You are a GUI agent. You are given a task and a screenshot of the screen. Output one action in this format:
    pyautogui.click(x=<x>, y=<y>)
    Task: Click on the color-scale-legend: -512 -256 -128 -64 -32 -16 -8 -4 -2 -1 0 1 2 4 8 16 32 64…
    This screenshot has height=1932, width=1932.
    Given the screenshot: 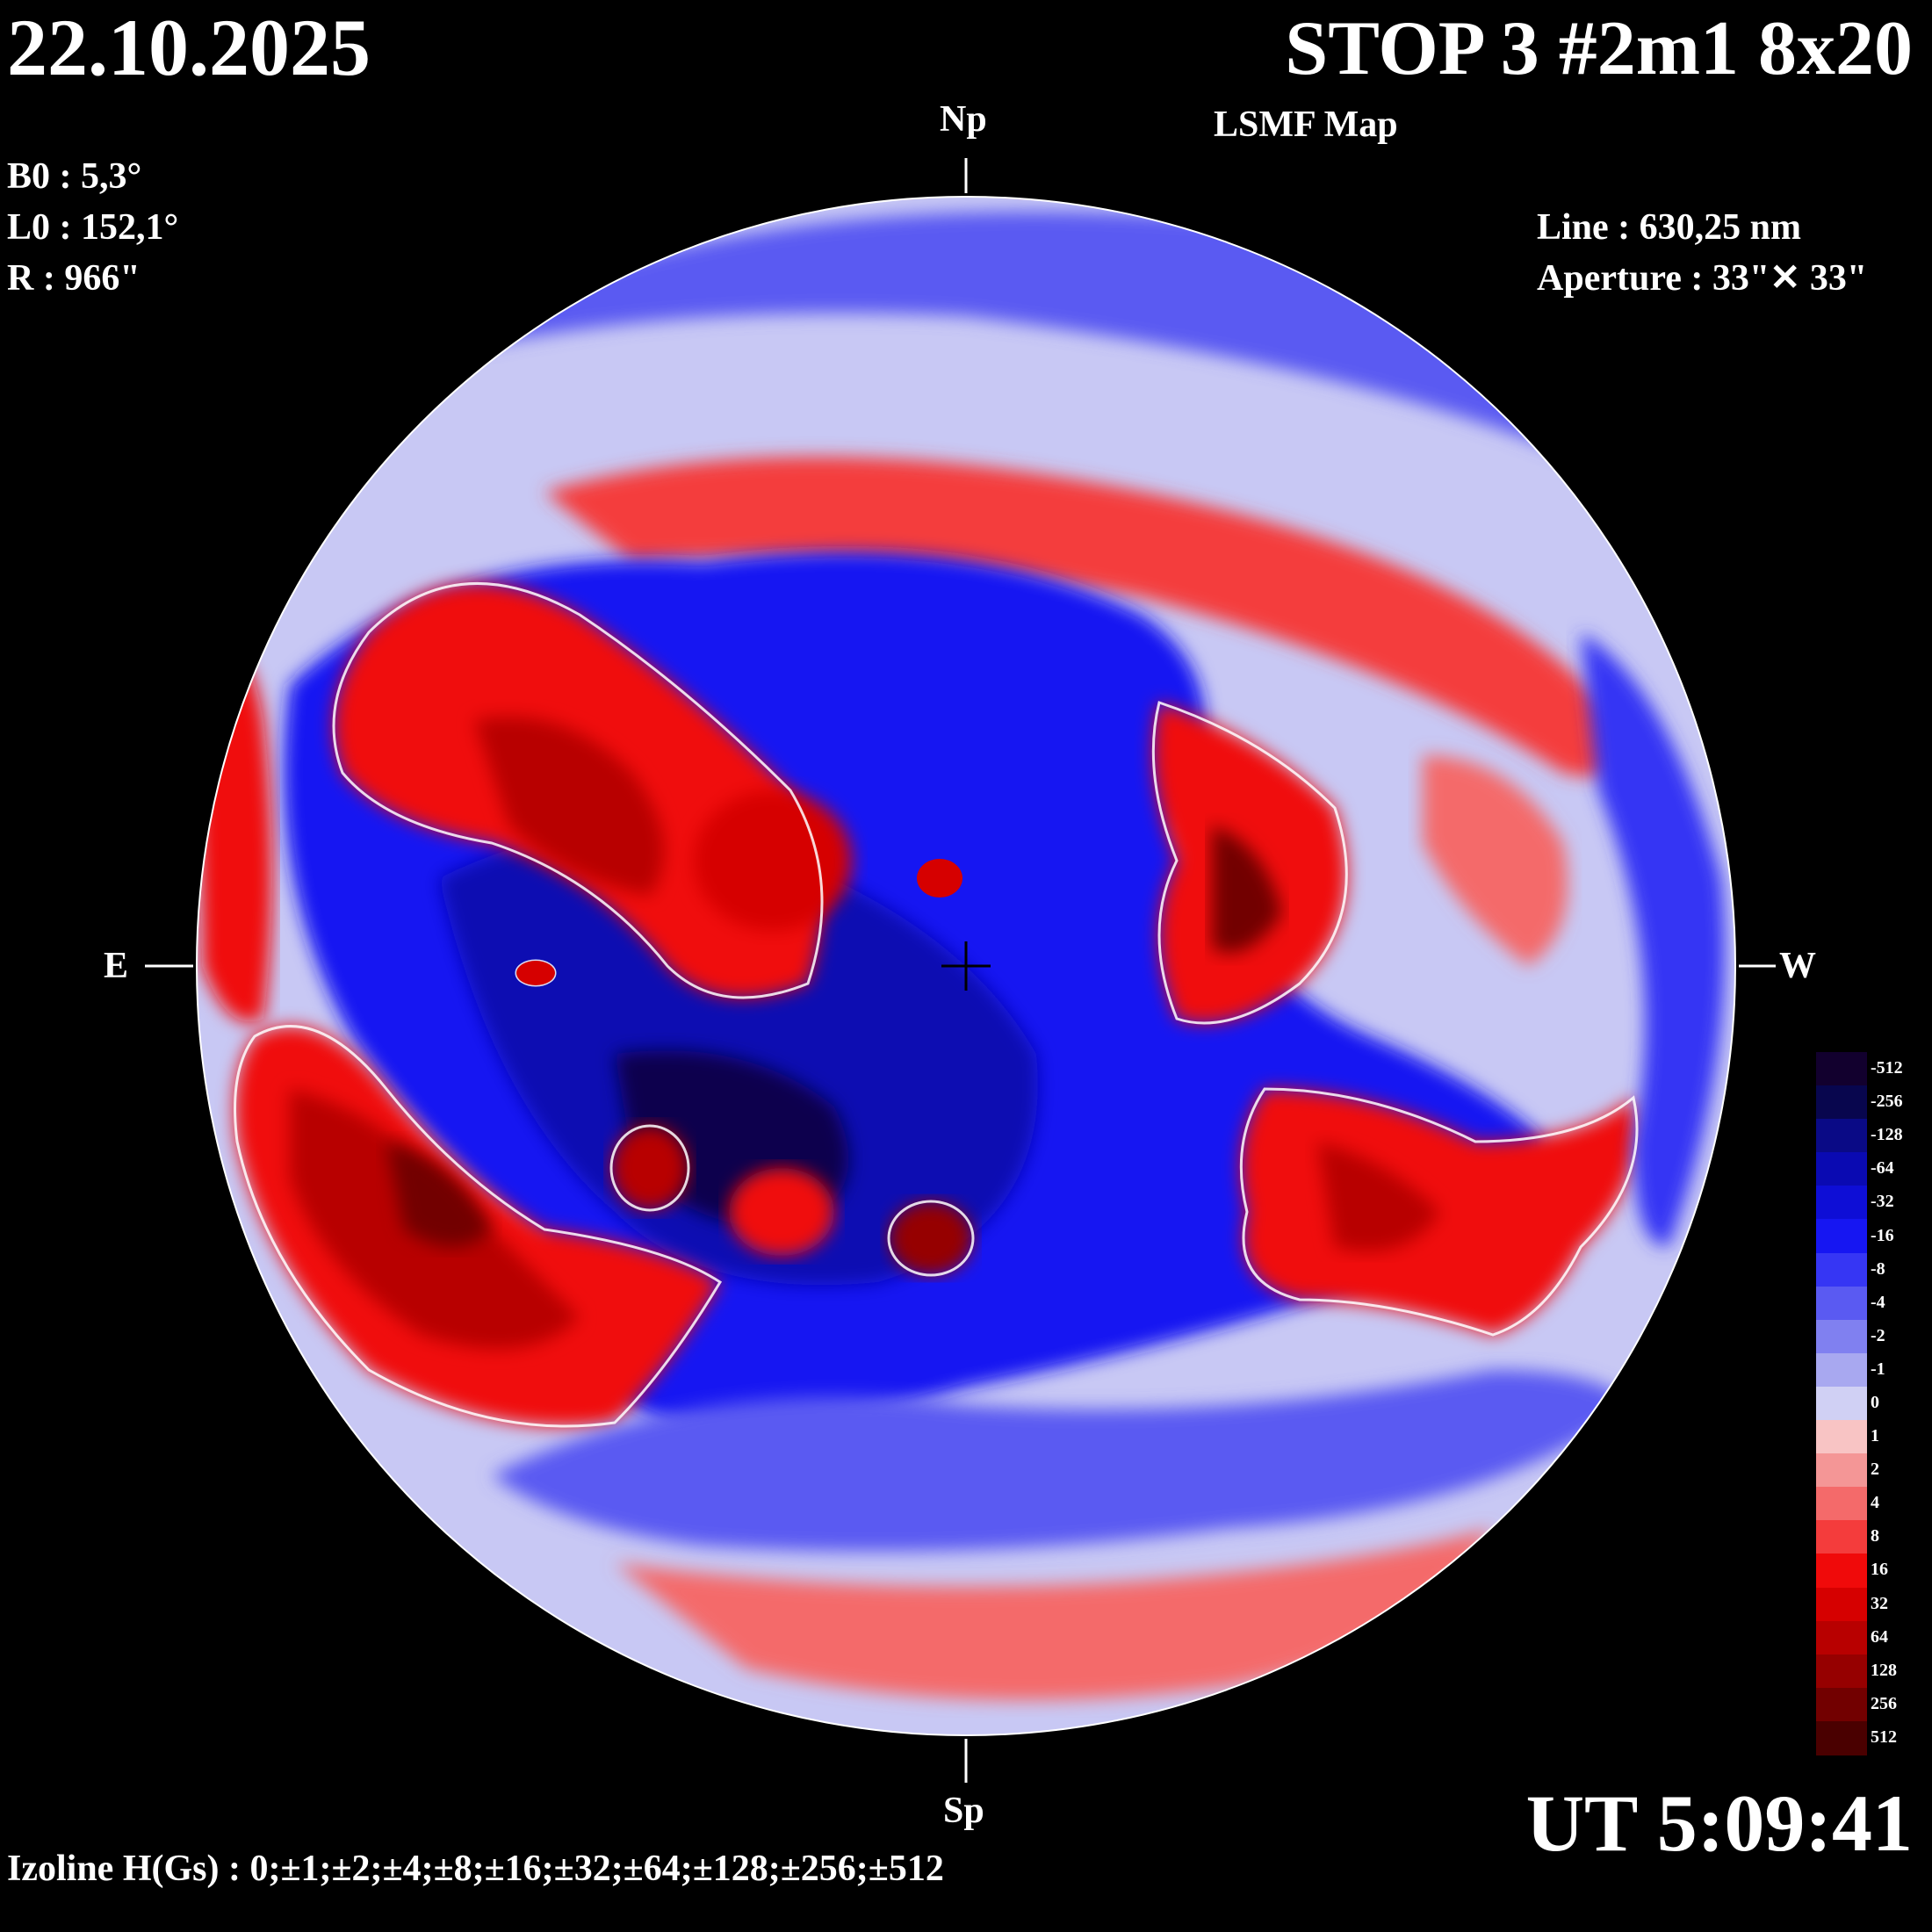 What is the action you would take?
    pyautogui.click(x=1859, y=1403)
    